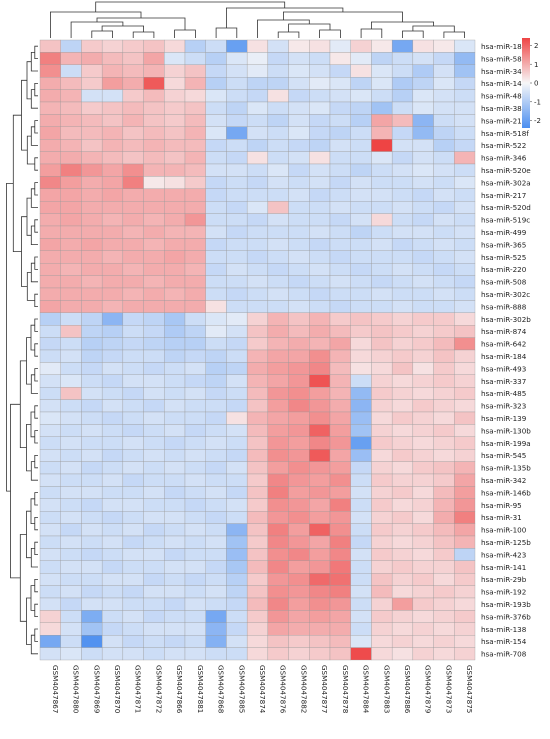 The height and width of the screenshot is (739, 550). Describe the element at coordinates (506, 430) in the screenshot. I see `row-label: hsa-miR-130b` at that location.